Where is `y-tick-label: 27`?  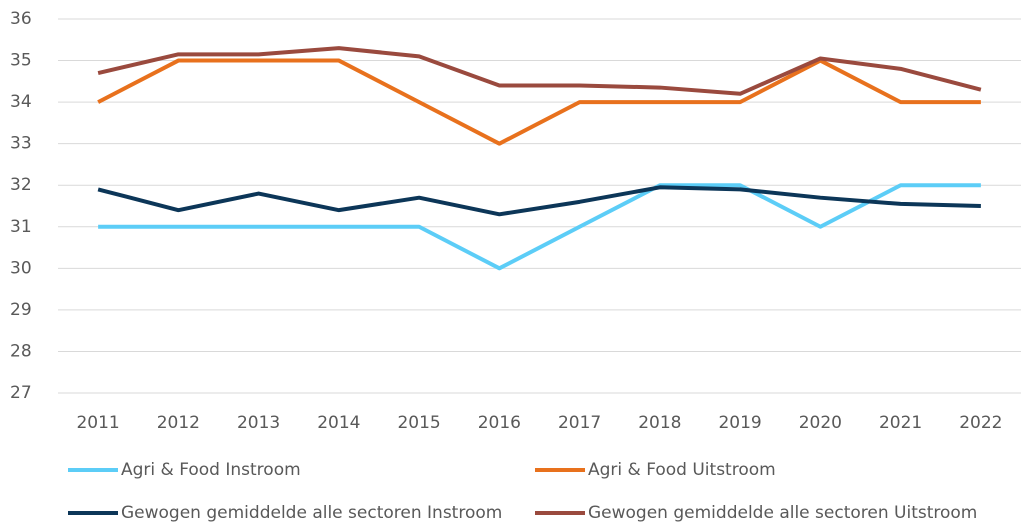 y-tick-label: 27 is located at coordinates (21, 393).